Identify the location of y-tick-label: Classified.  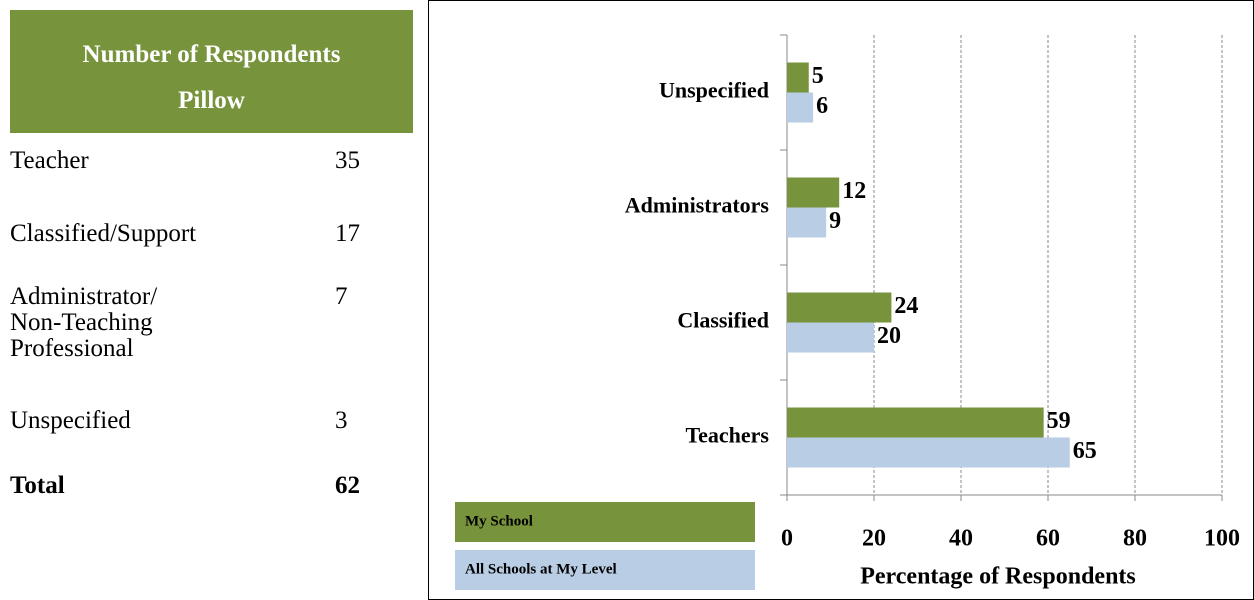
(723, 320).